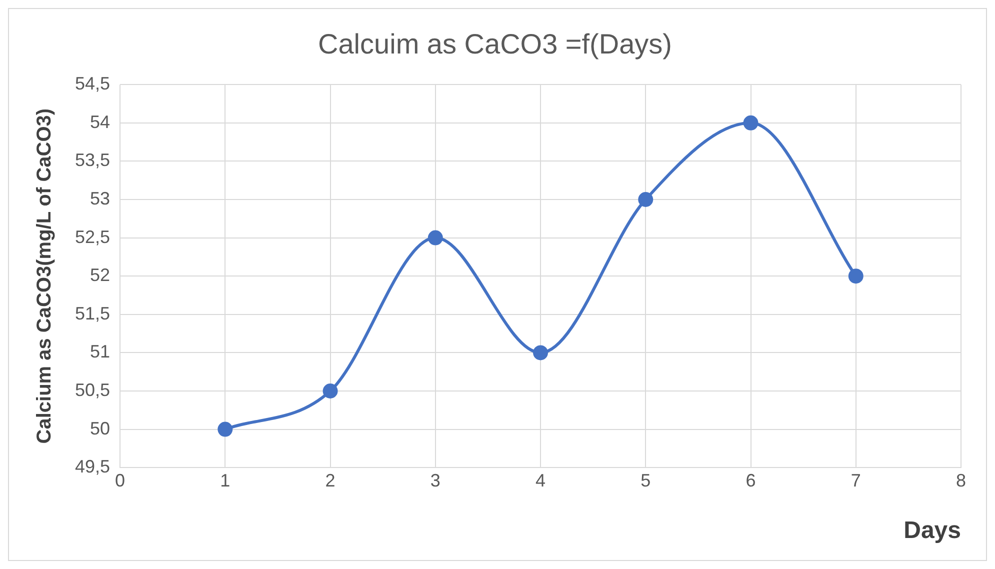  I want to click on y-tick-label: 54,5, so click(92, 84).